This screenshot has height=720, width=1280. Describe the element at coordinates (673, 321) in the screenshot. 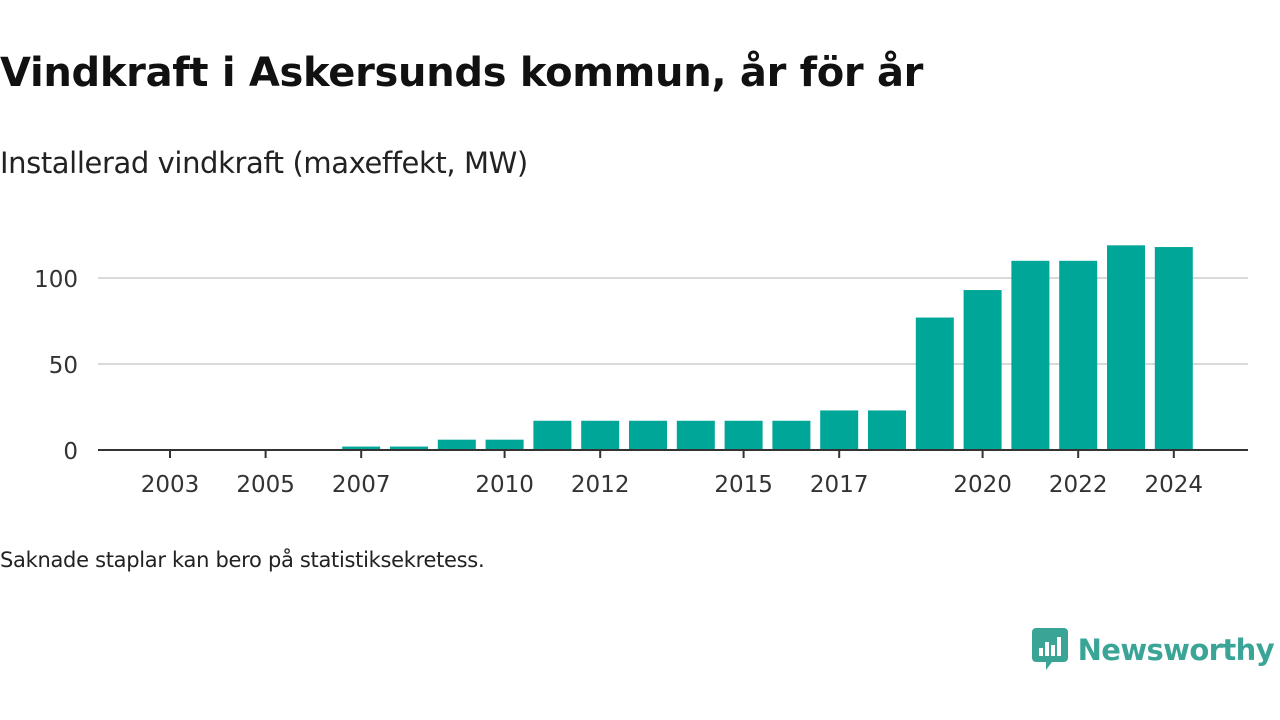

I see `grid-lines` at that location.